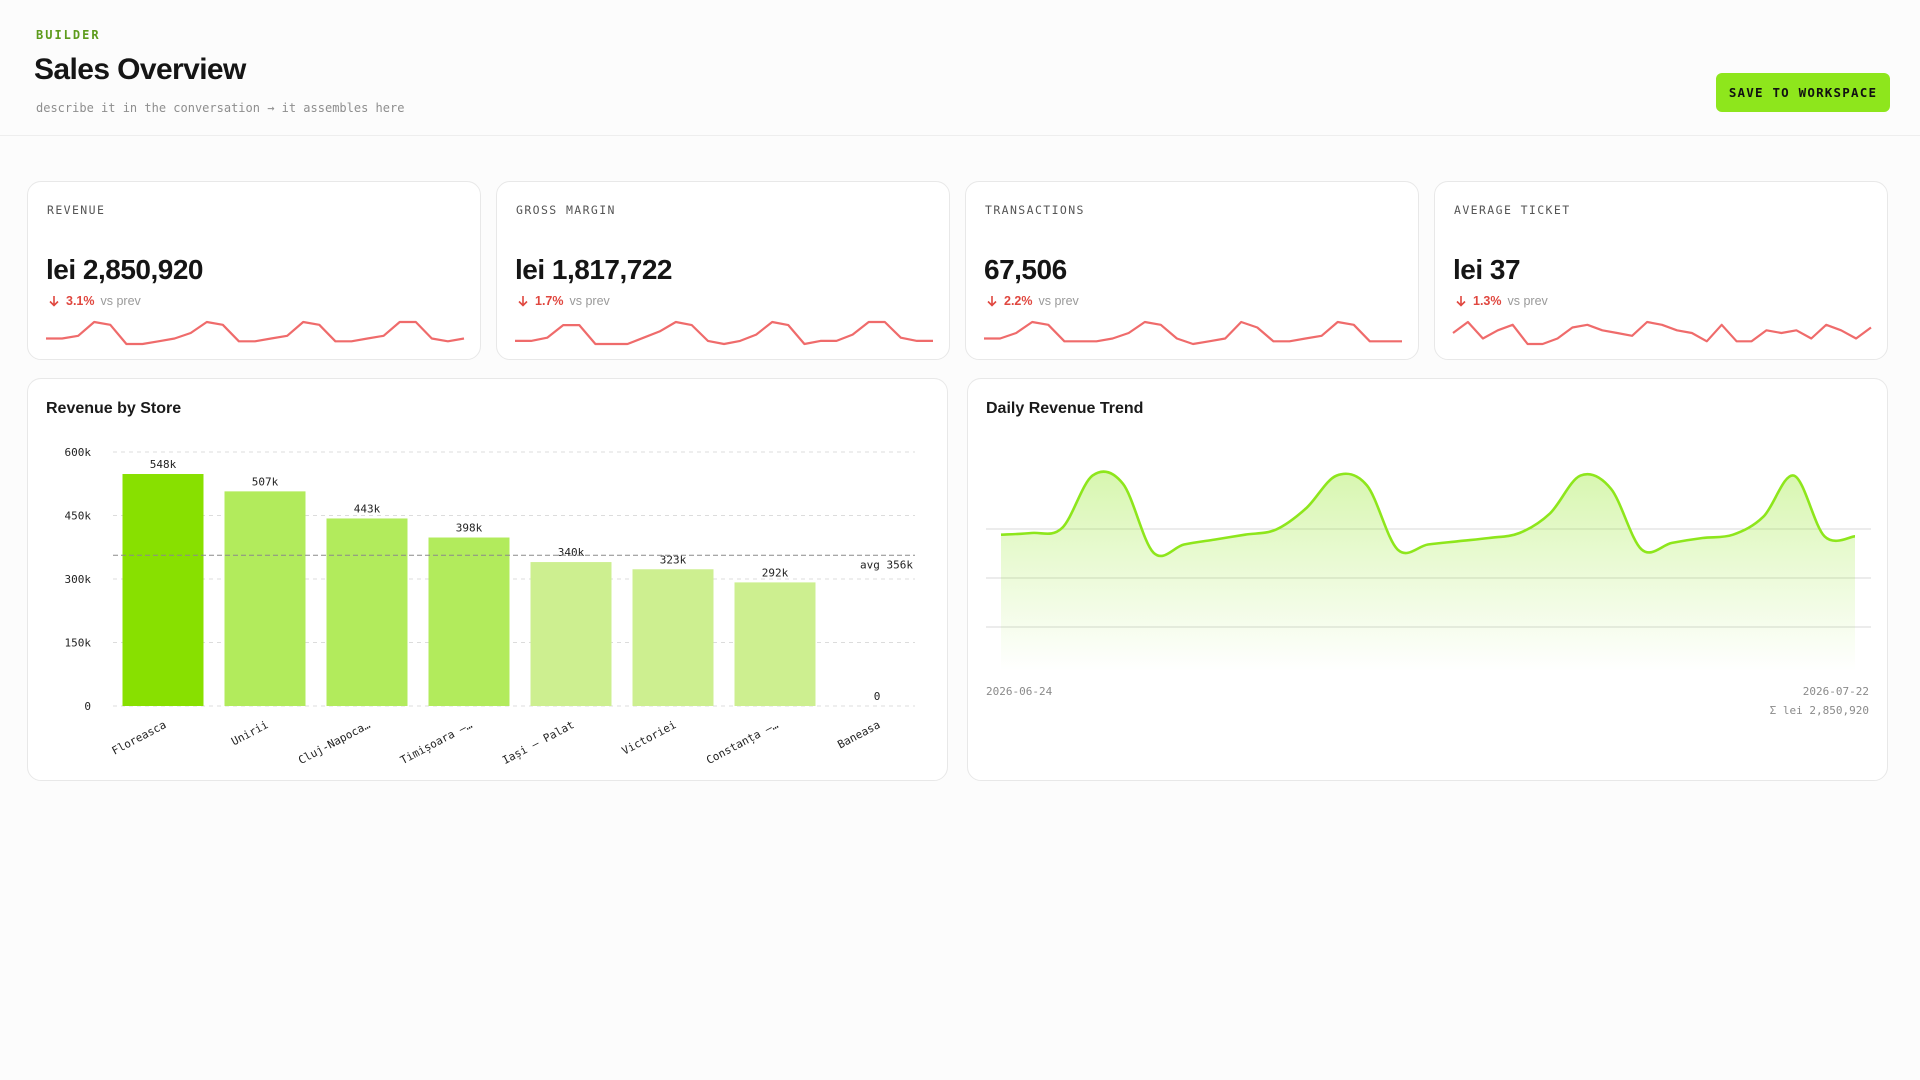  Describe the element at coordinates (571, 552) in the screenshot. I see `bar-value-label: 340k` at that location.